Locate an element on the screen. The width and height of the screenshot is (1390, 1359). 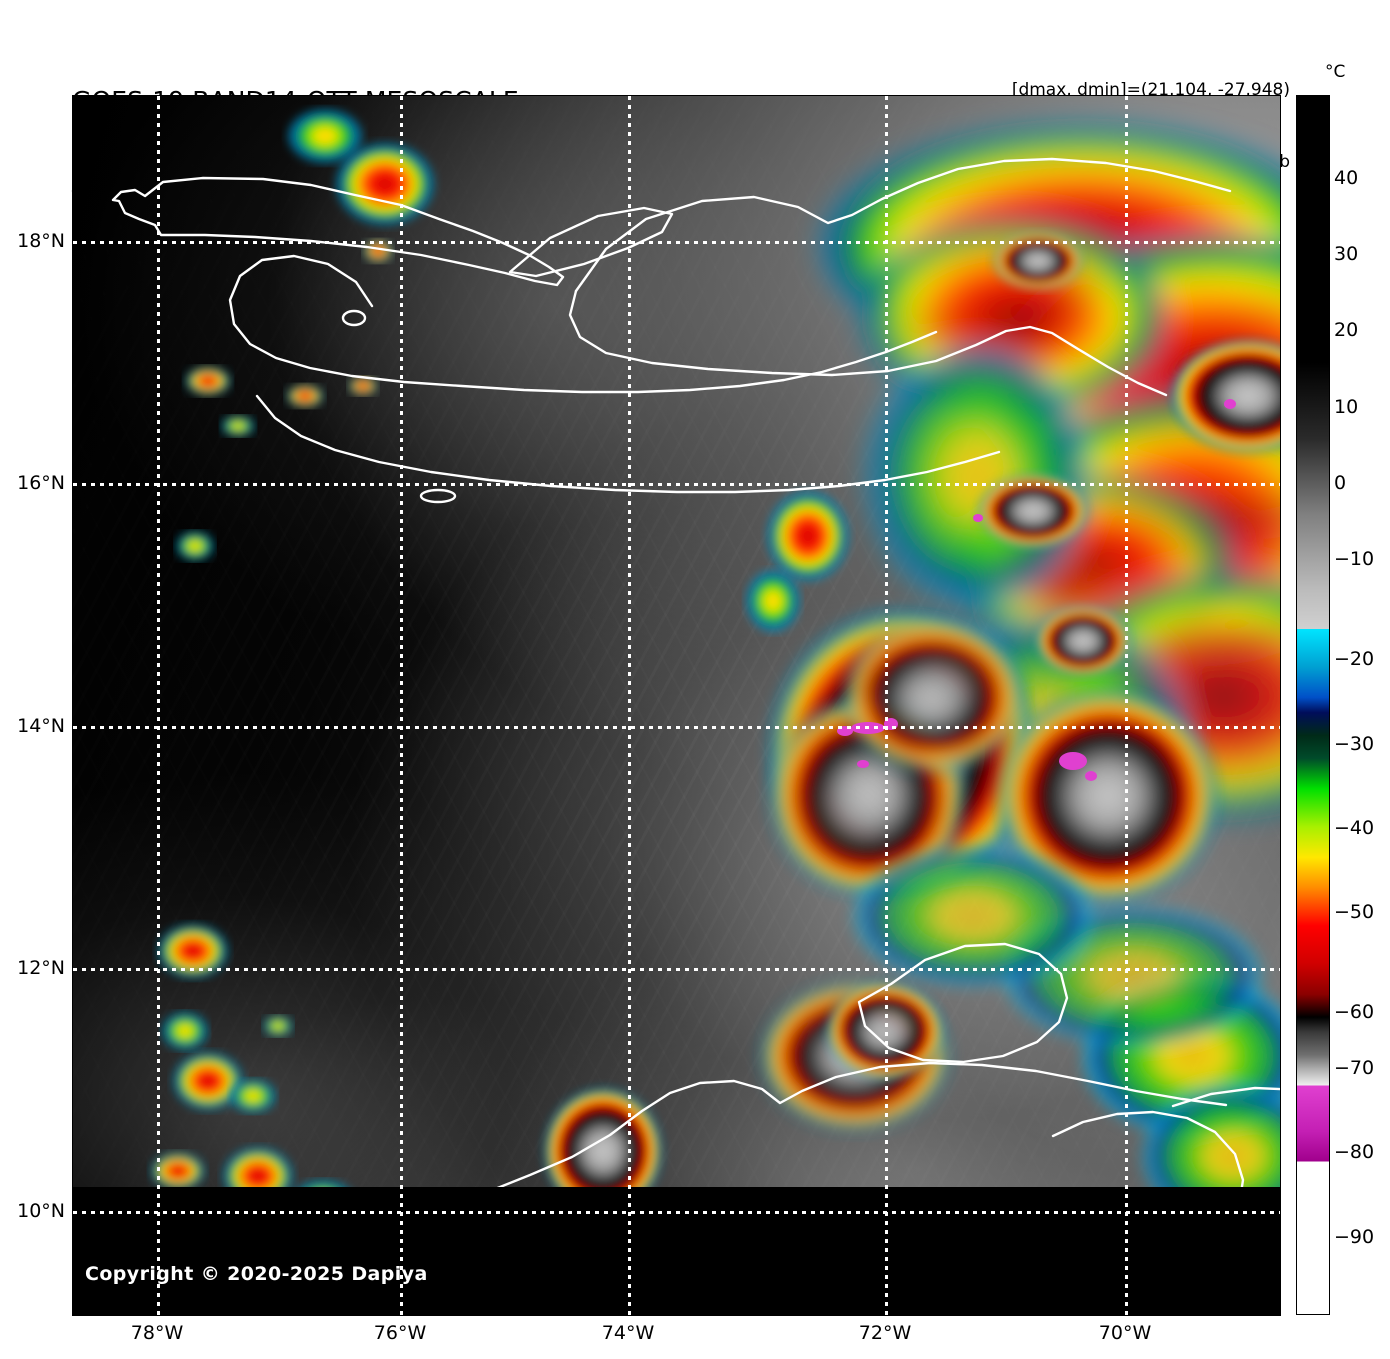
coastline-venezuela-east is located at coordinates (1225, 1097).